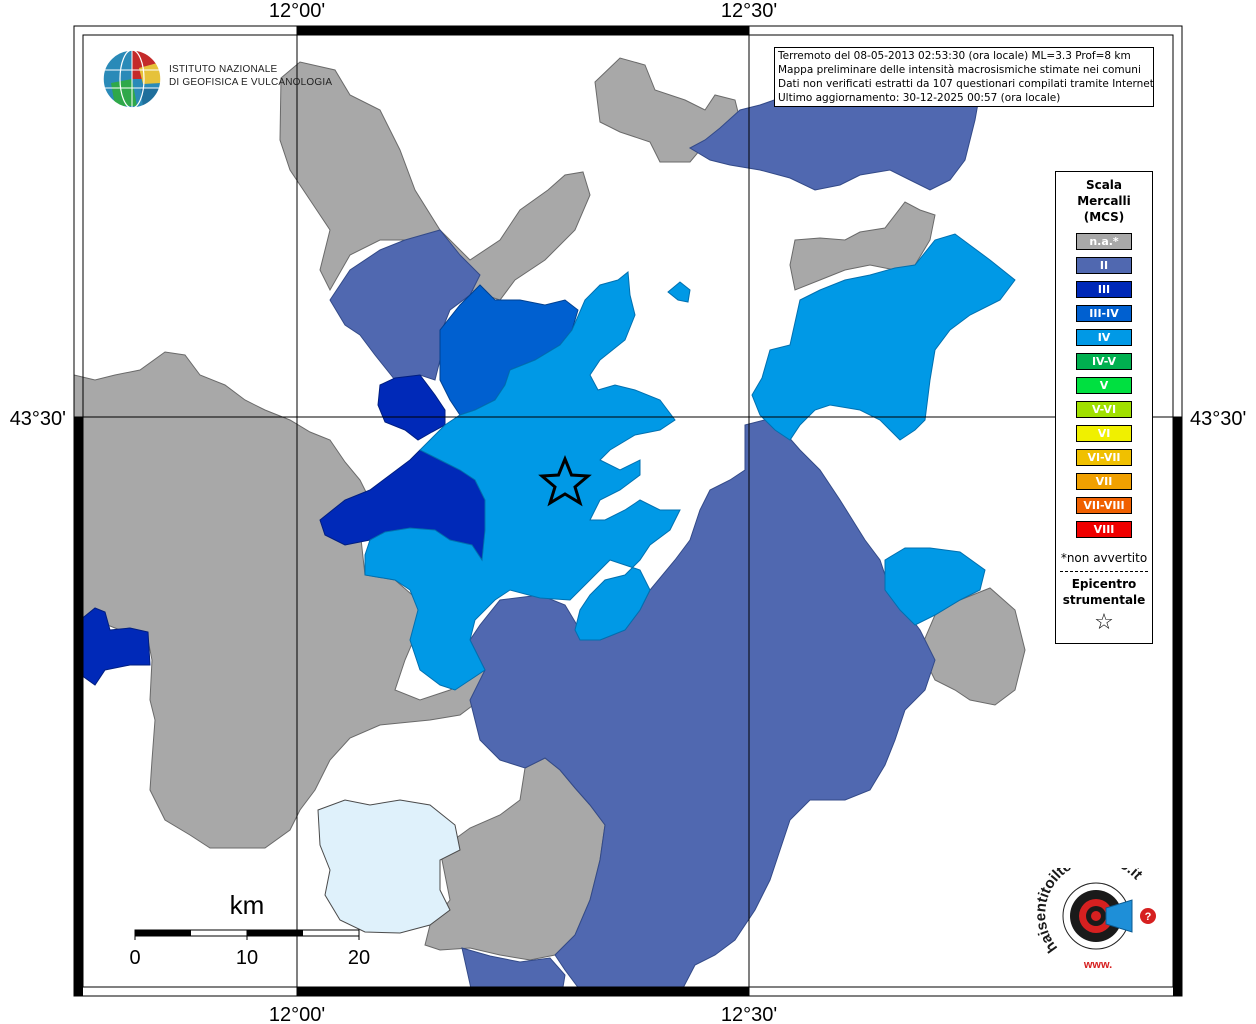 Image resolution: width=1256 pixels, height=1024 pixels. I want to click on region-iii, so click(279, 530).